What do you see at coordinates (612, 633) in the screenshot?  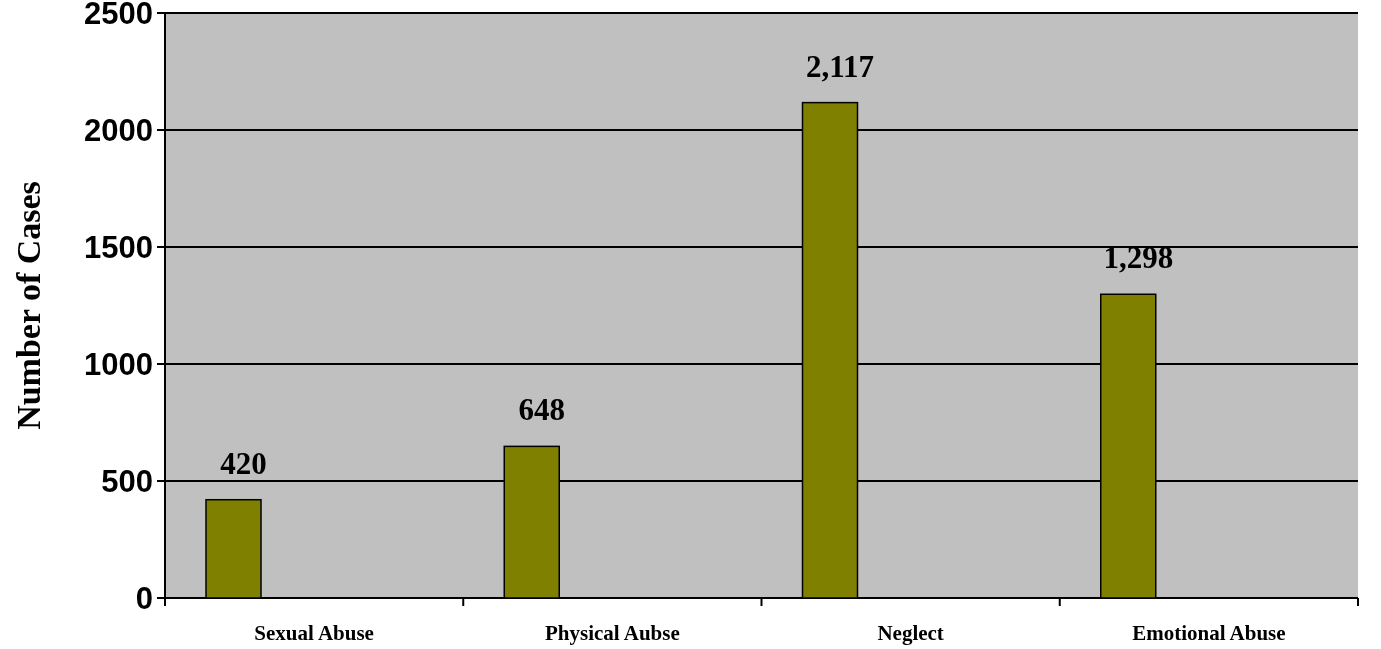 I see `x-tick-label: Physical Aubse` at bounding box center [612, 633].